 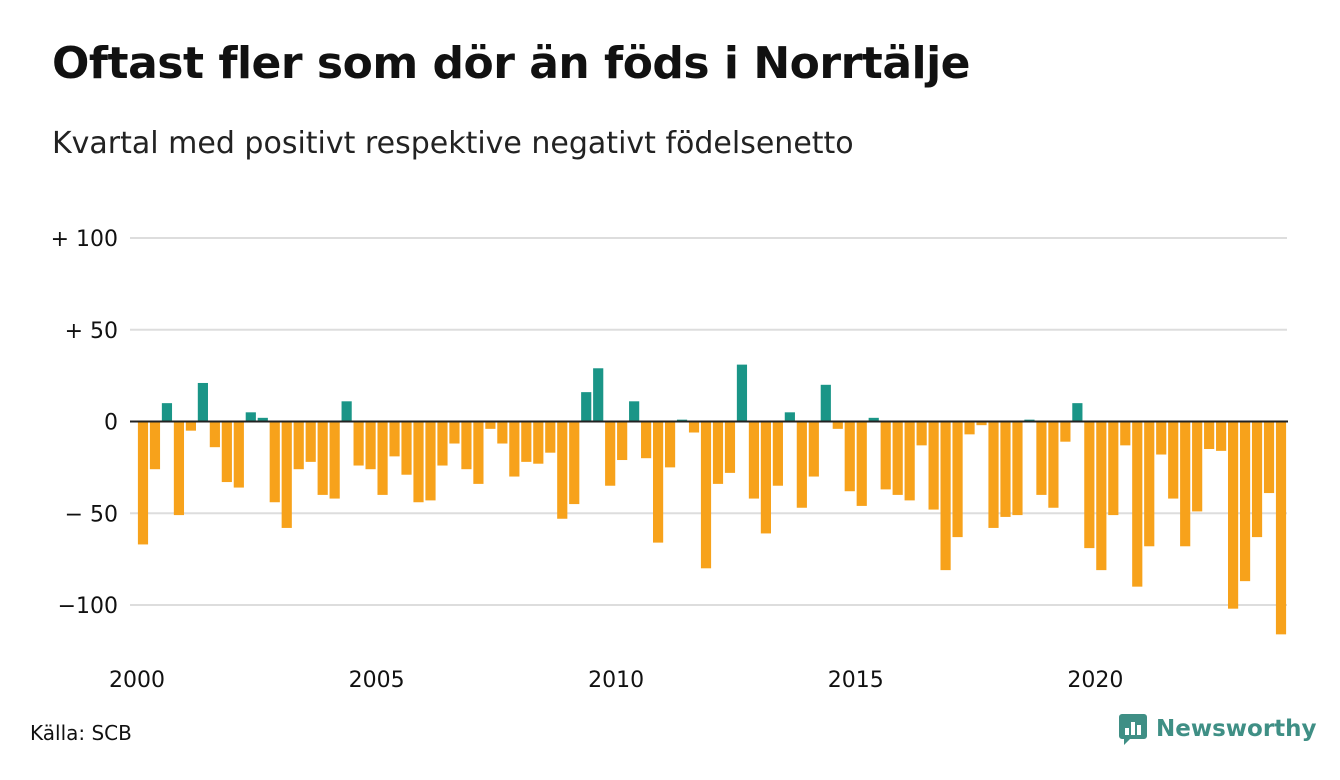 I want to click on source-note: Källa: SCB, so click(x=81, y=733).